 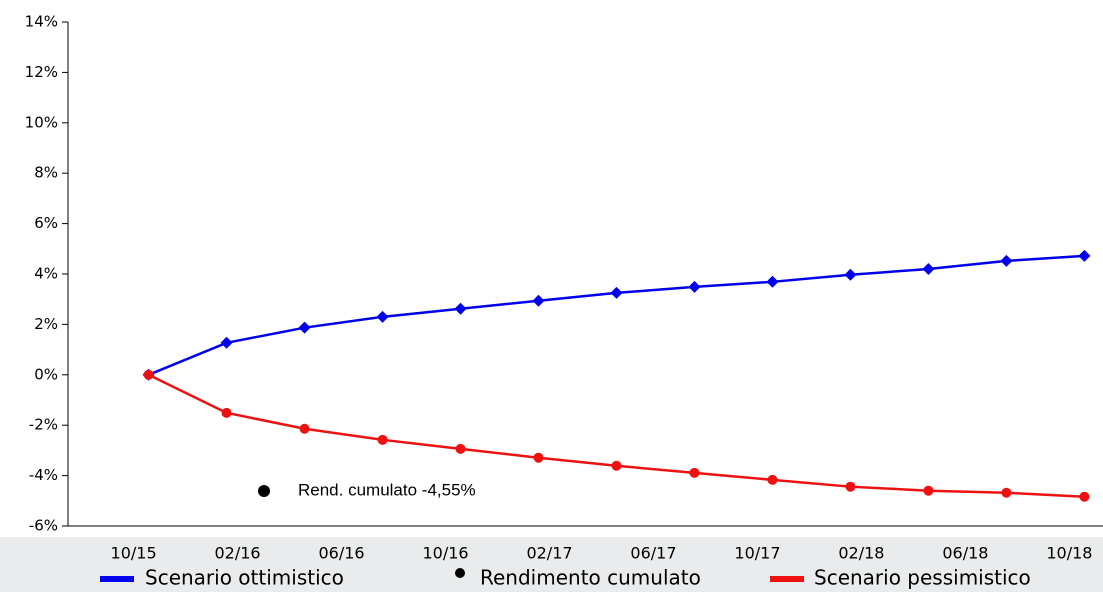 I want to click on x-tick-label: 06/18, so click(x=965, y=553).